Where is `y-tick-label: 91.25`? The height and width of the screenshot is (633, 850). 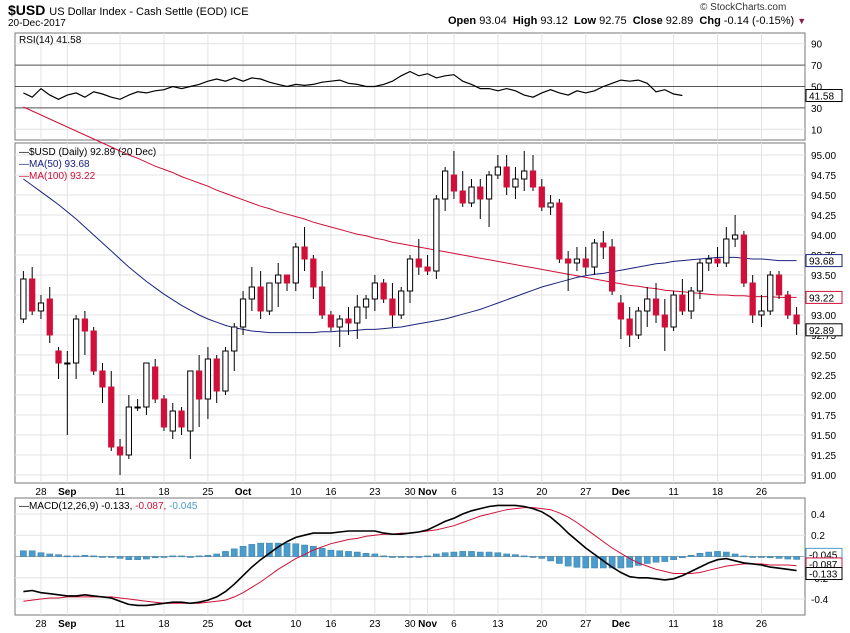 y-tick-label: 91.25 is located at coordinates (823, 456).